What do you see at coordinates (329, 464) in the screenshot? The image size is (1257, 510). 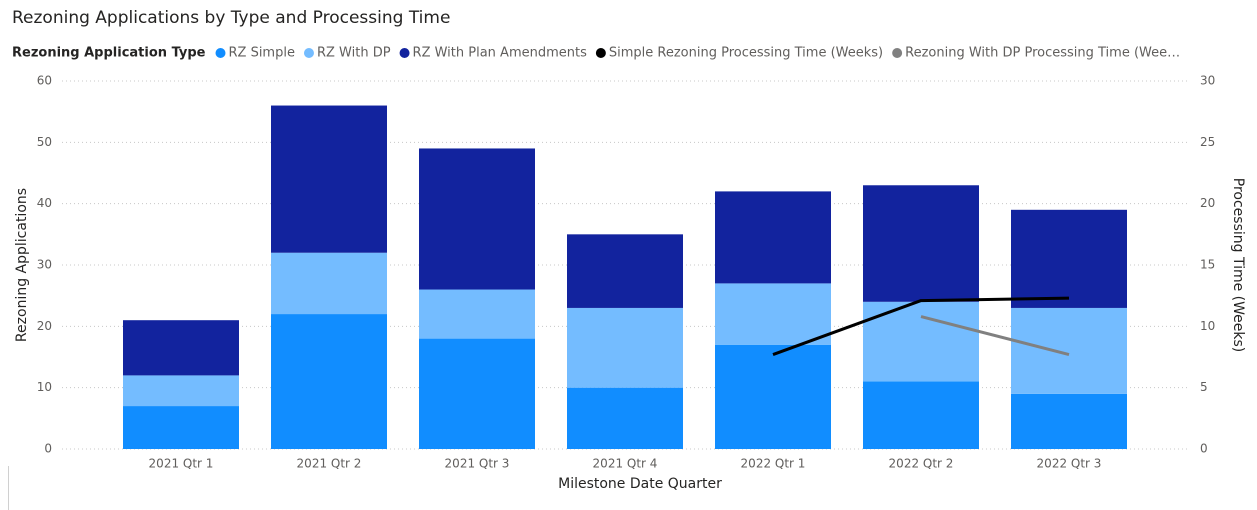 I see `x-tick-label: 2021 Qtr 2` at bounding box center [329, 464].